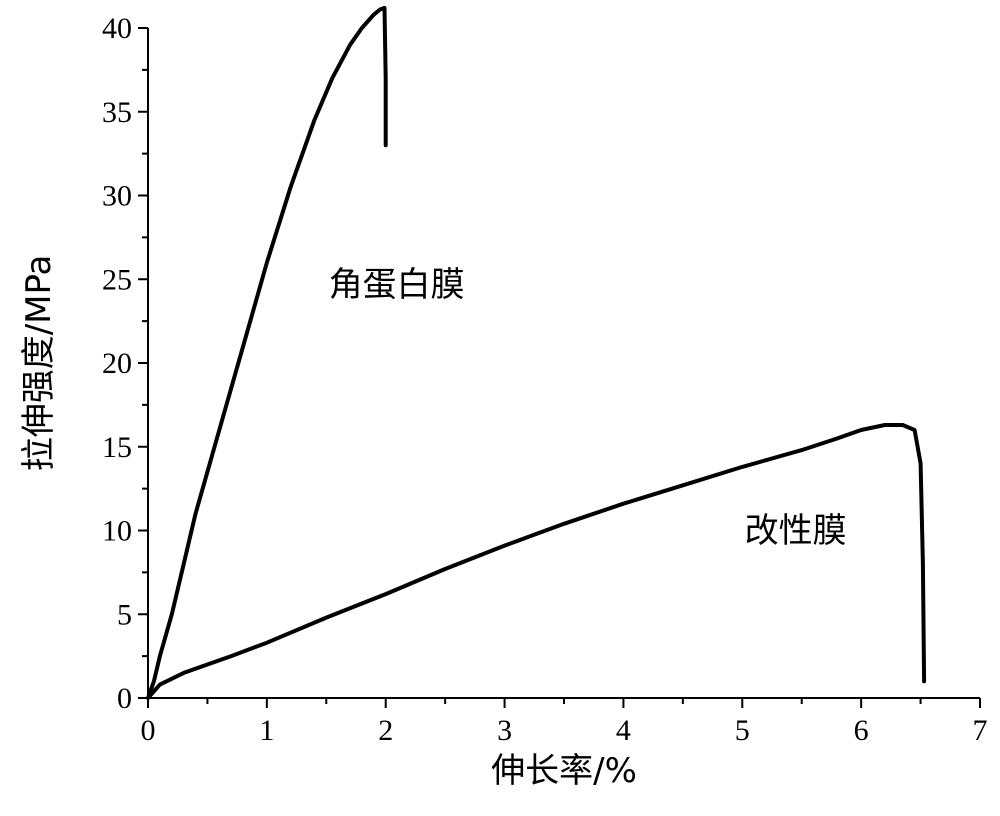 The image size is (1000, 816). I want to click on y-tick-label: 15, so click(117, 447).